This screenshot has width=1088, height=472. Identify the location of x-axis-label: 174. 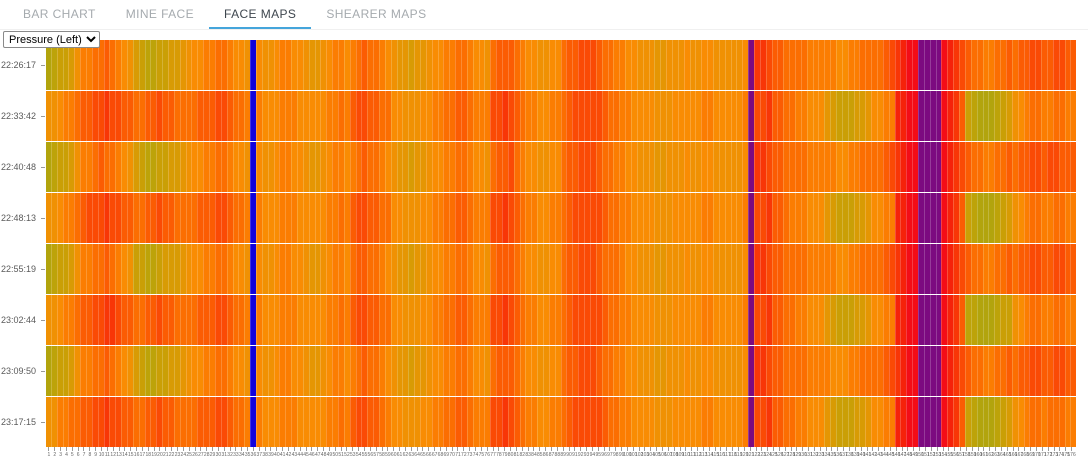
(1060, 455).